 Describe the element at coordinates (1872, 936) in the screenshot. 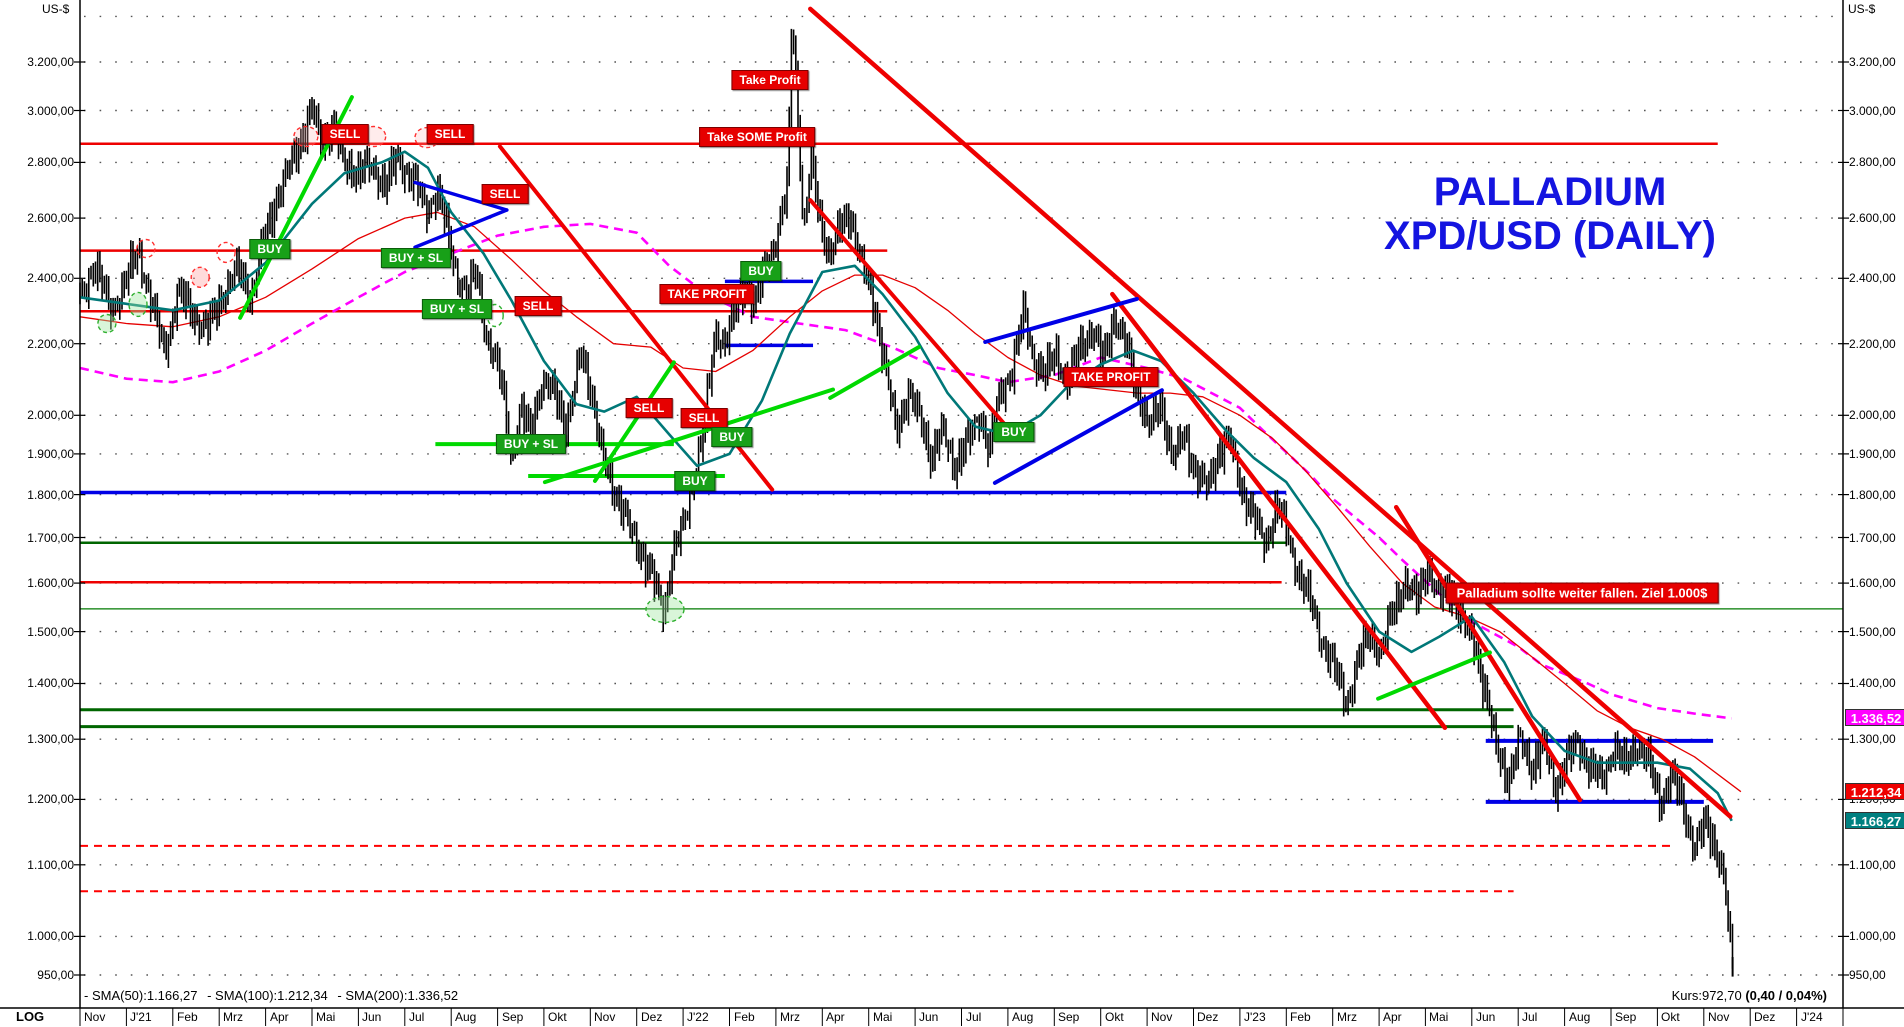

I see `y-axis-label: 1.000,00` at that location.